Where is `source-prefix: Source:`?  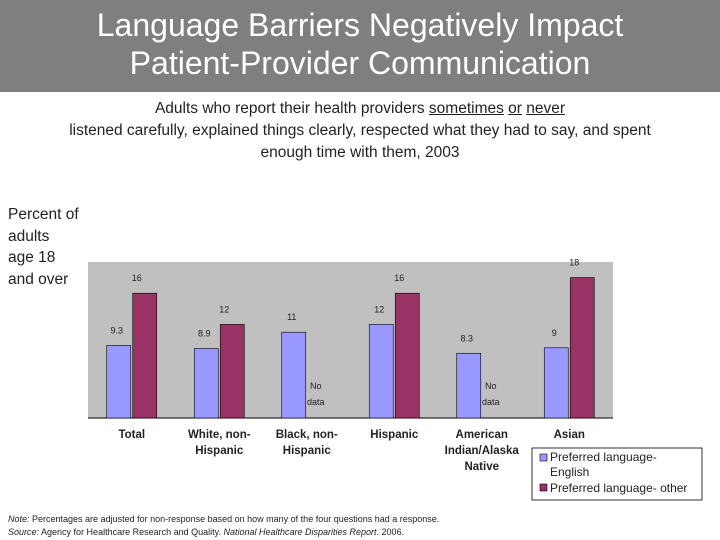 source-prefix: Source: is located at coordinates (24, 532).